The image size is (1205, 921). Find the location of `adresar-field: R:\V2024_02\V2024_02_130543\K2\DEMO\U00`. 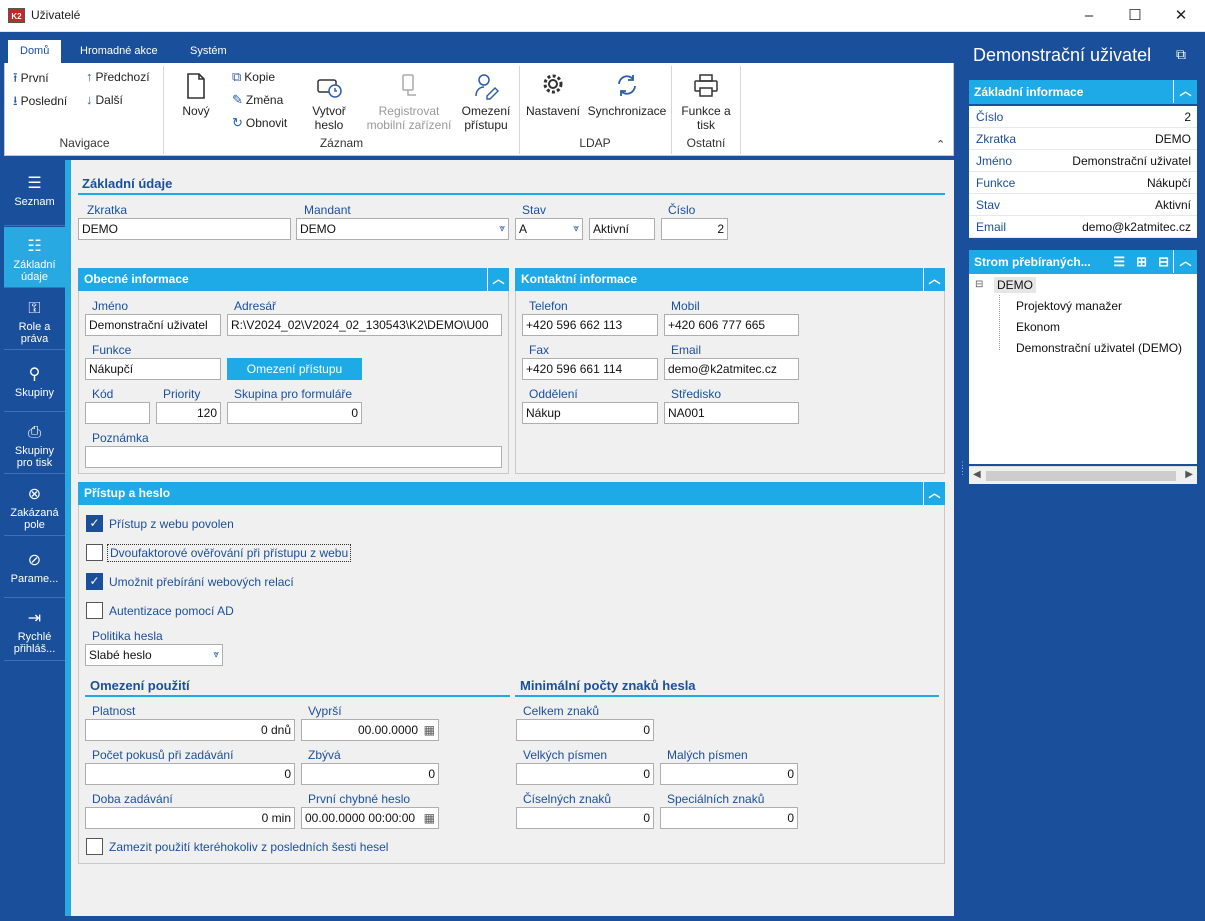

adresar-field: R:\V2024_02\V2024_02_130543\K2\DEMO\U00 is located at coordinates (364, 325).